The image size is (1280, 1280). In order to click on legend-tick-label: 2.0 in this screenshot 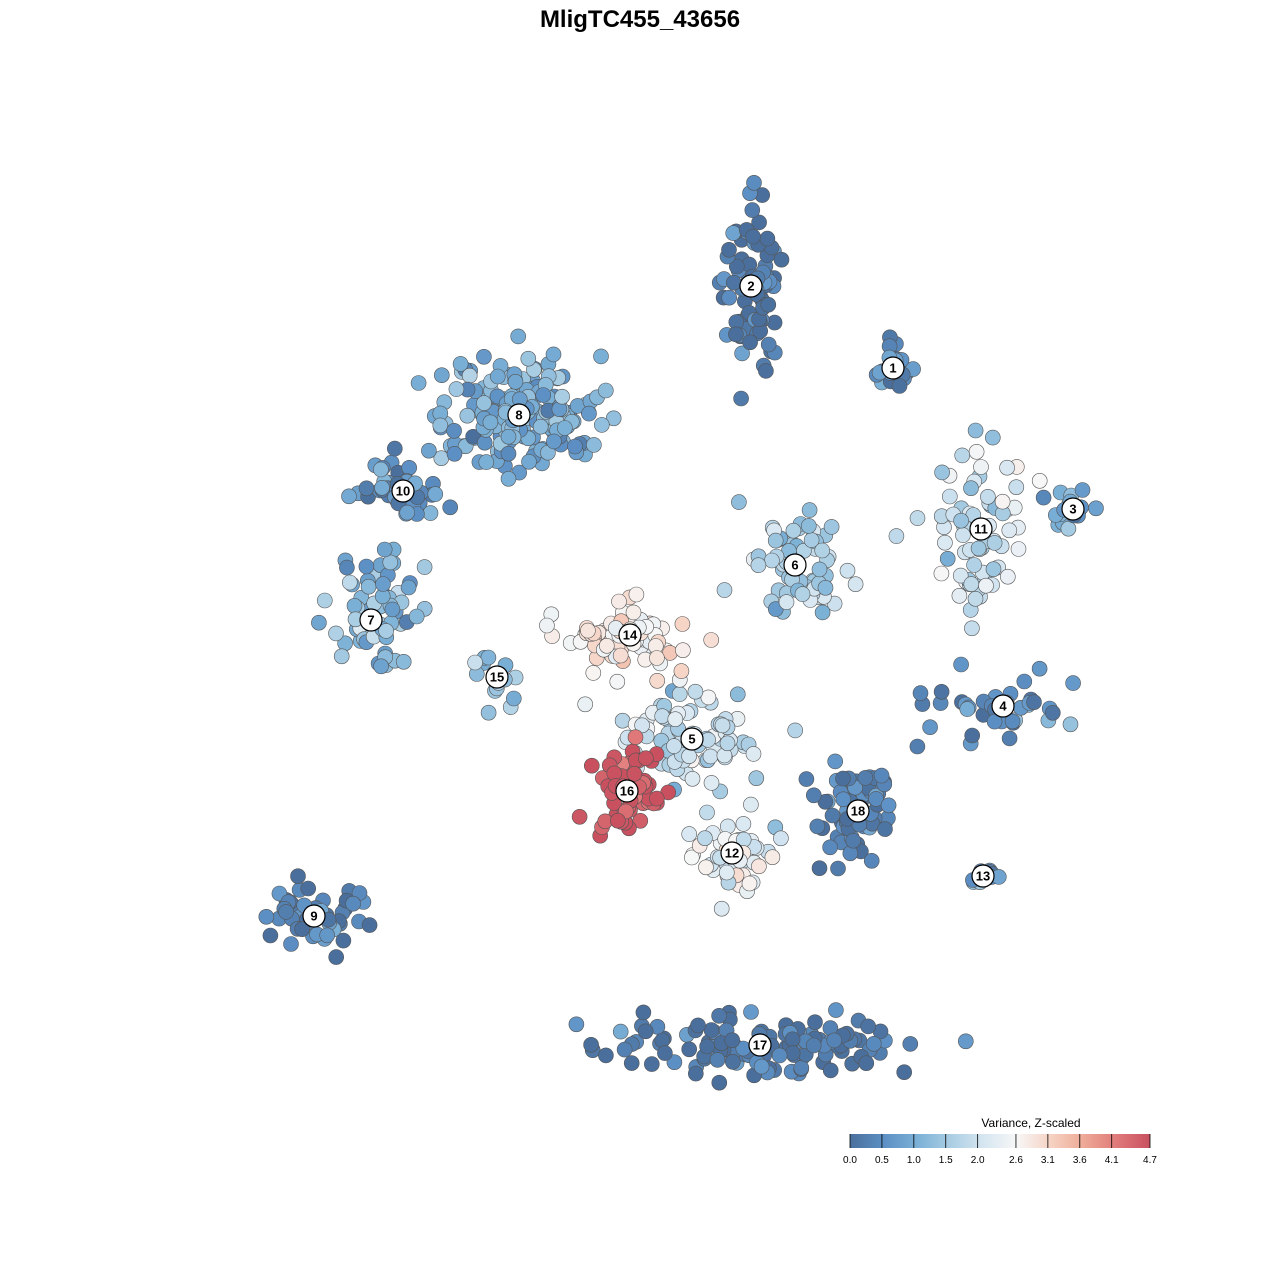, I will do `click(978, 1160)`.